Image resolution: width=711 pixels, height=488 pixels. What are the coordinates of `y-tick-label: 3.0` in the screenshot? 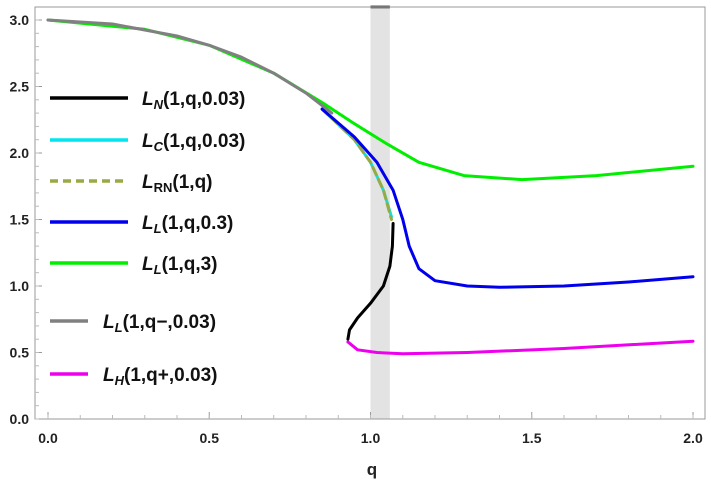 It's located at (20, 20).